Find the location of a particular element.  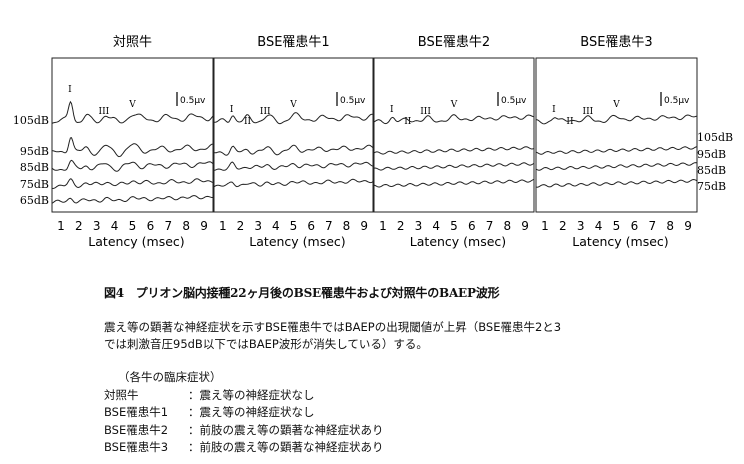

clinical-row: 対照牛 ：震え等の神経症状なし is located at coordinates (244, 396).